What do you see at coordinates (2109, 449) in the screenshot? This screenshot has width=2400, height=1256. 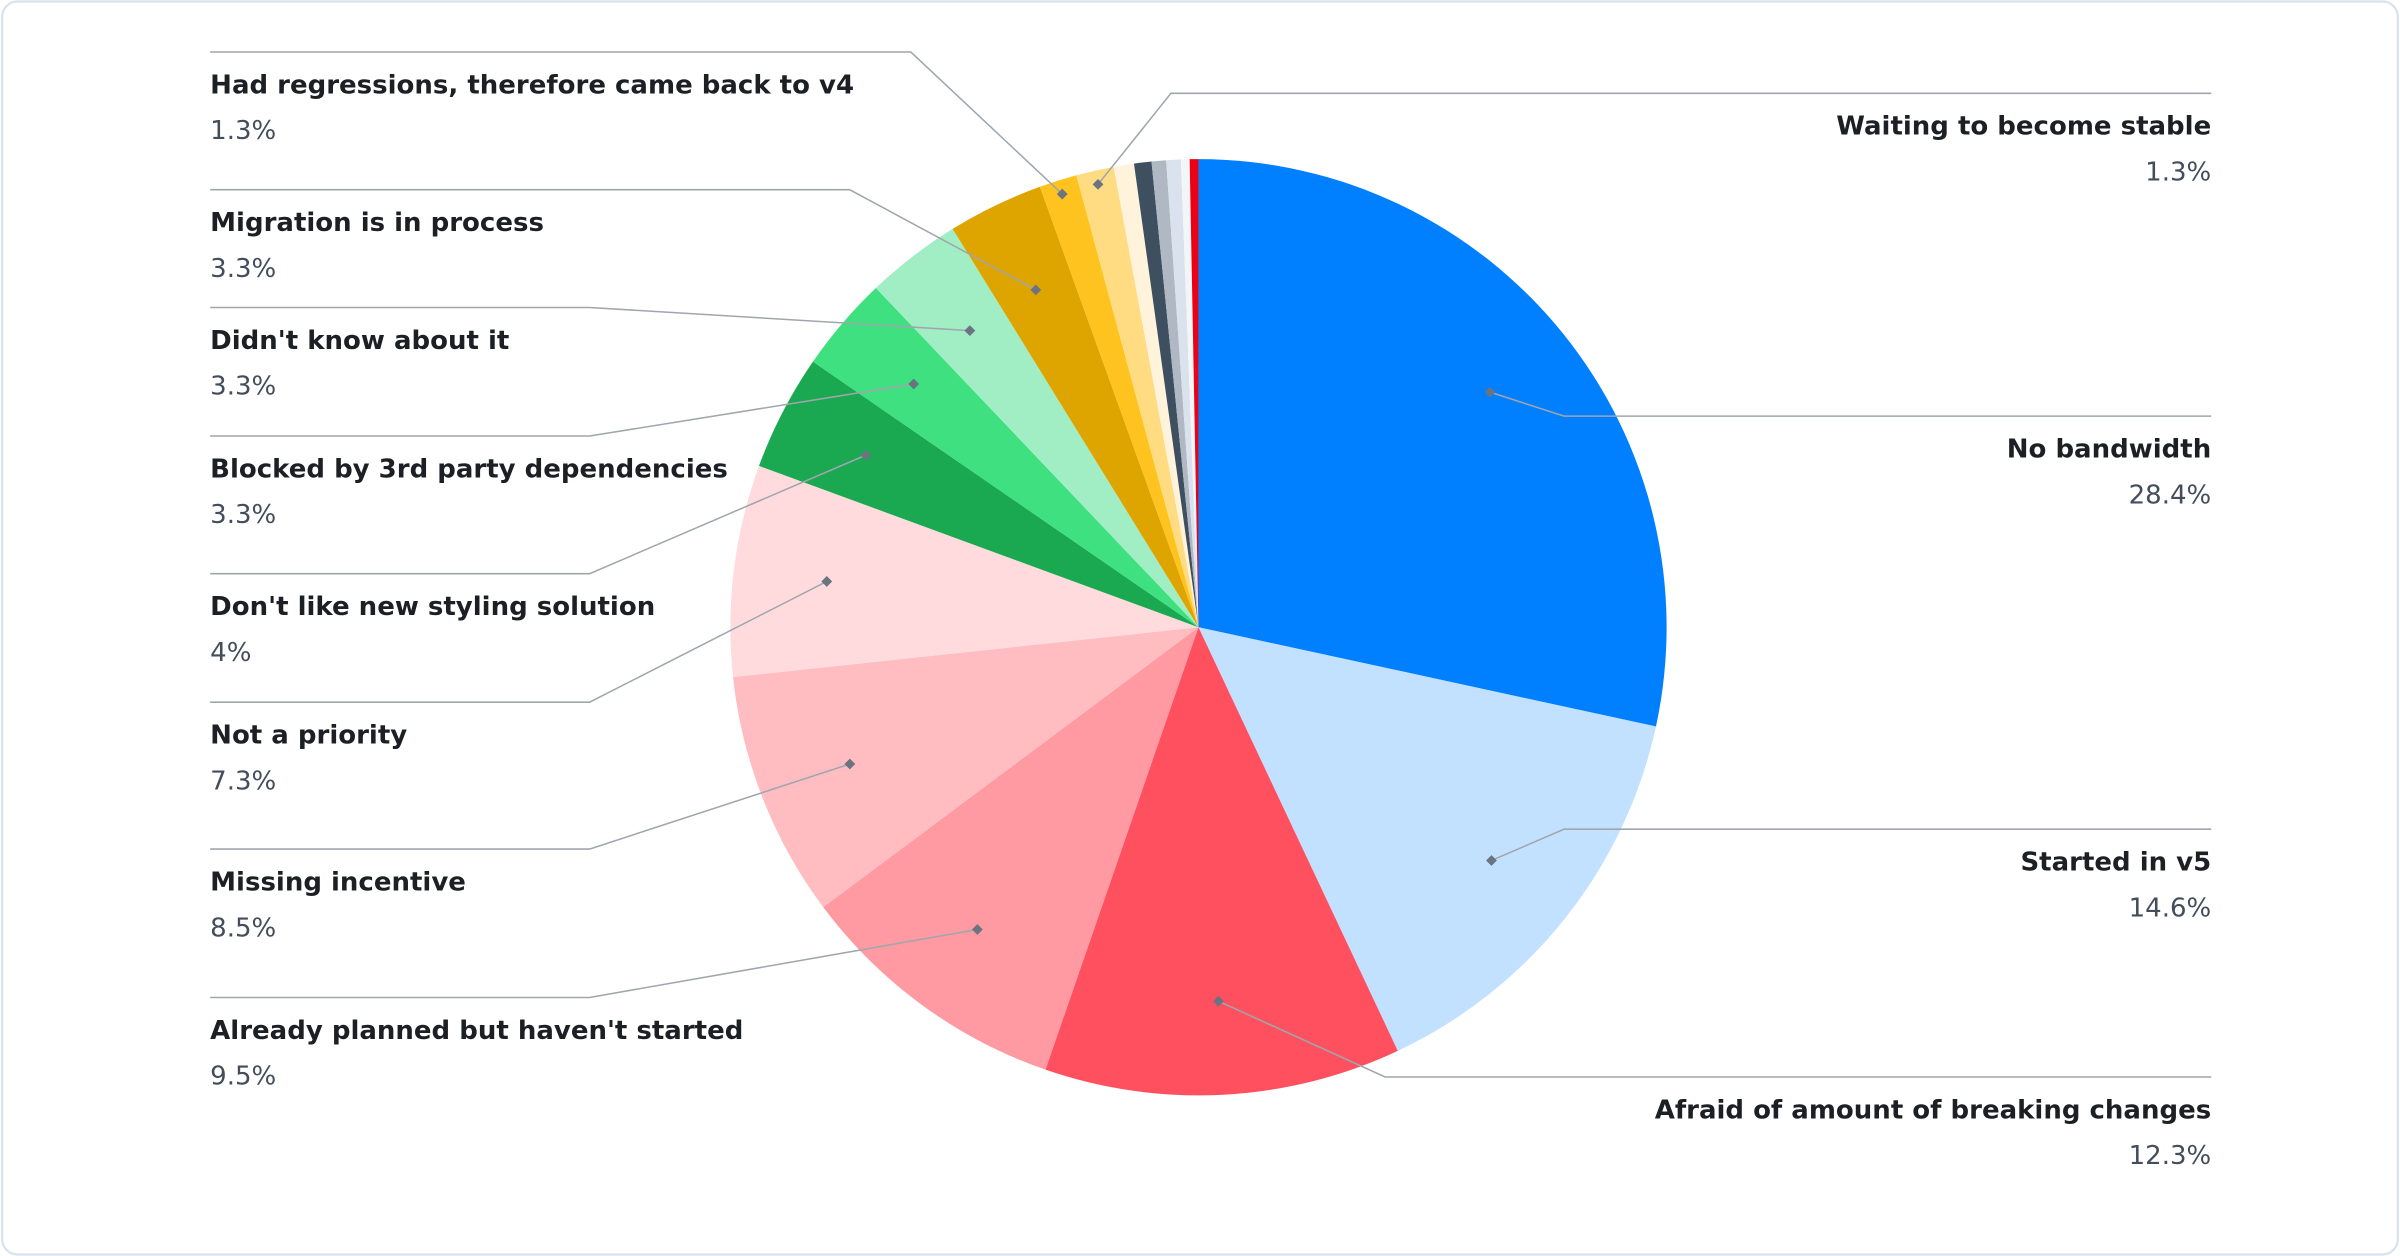 I see `slice-label: No bandwidth` at bounding box center [2109, 449].